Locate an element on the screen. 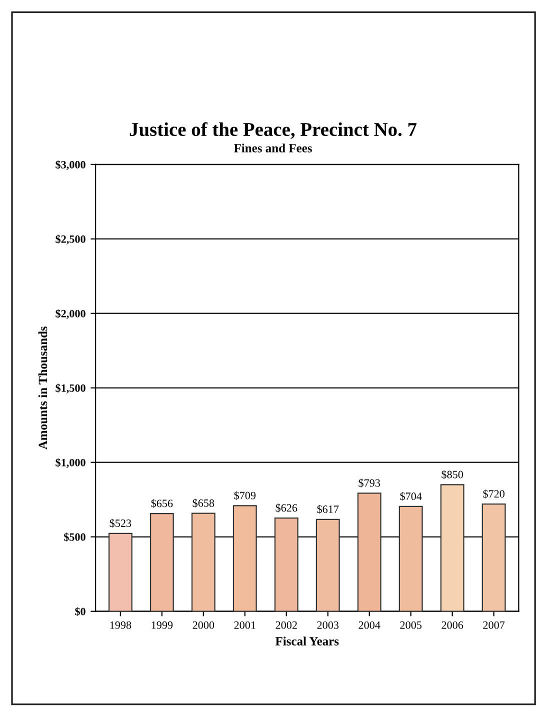 The height and width of the screenshot is (715, 546). y-tick-label: $2,500 is located at coordinates (71, 239).